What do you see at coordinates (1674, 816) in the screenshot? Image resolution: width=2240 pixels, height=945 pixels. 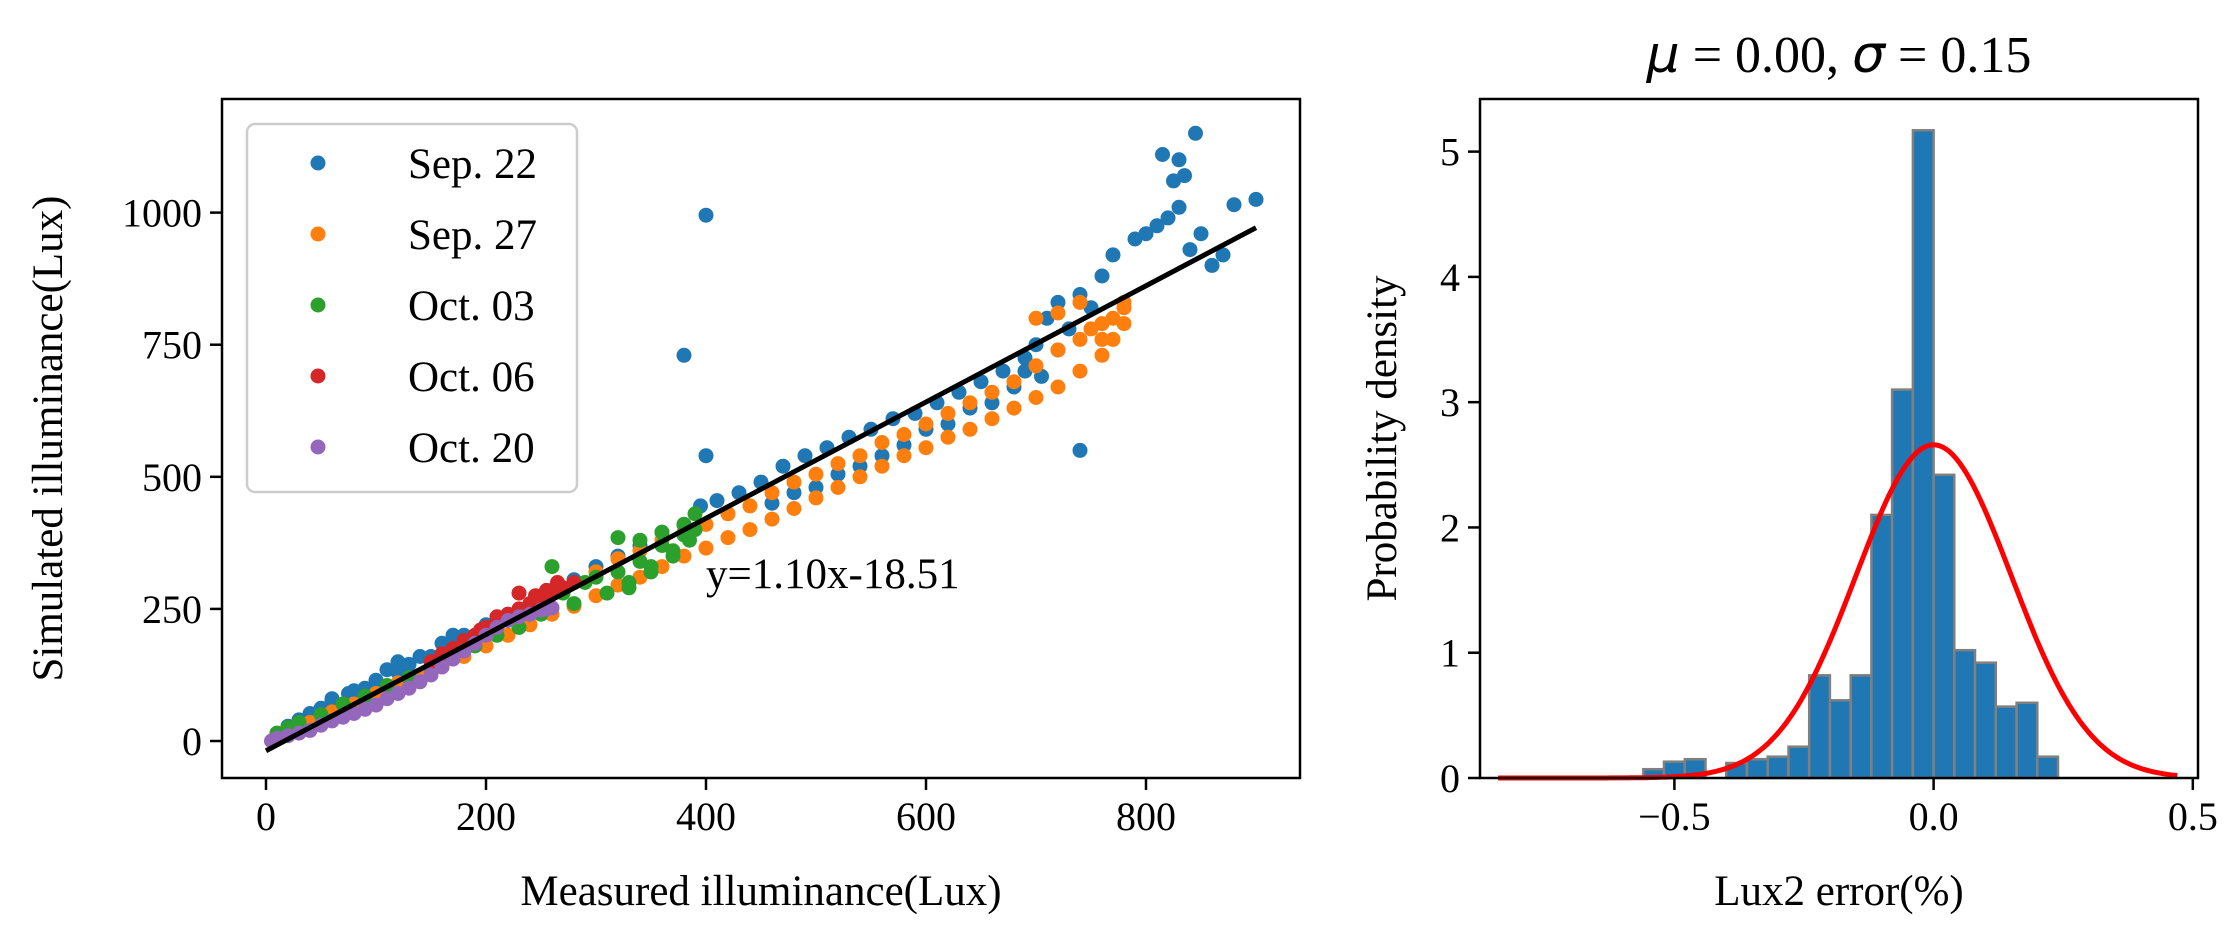 I see `x-tick-label: −0.5` at bounding box center [1674, 816].